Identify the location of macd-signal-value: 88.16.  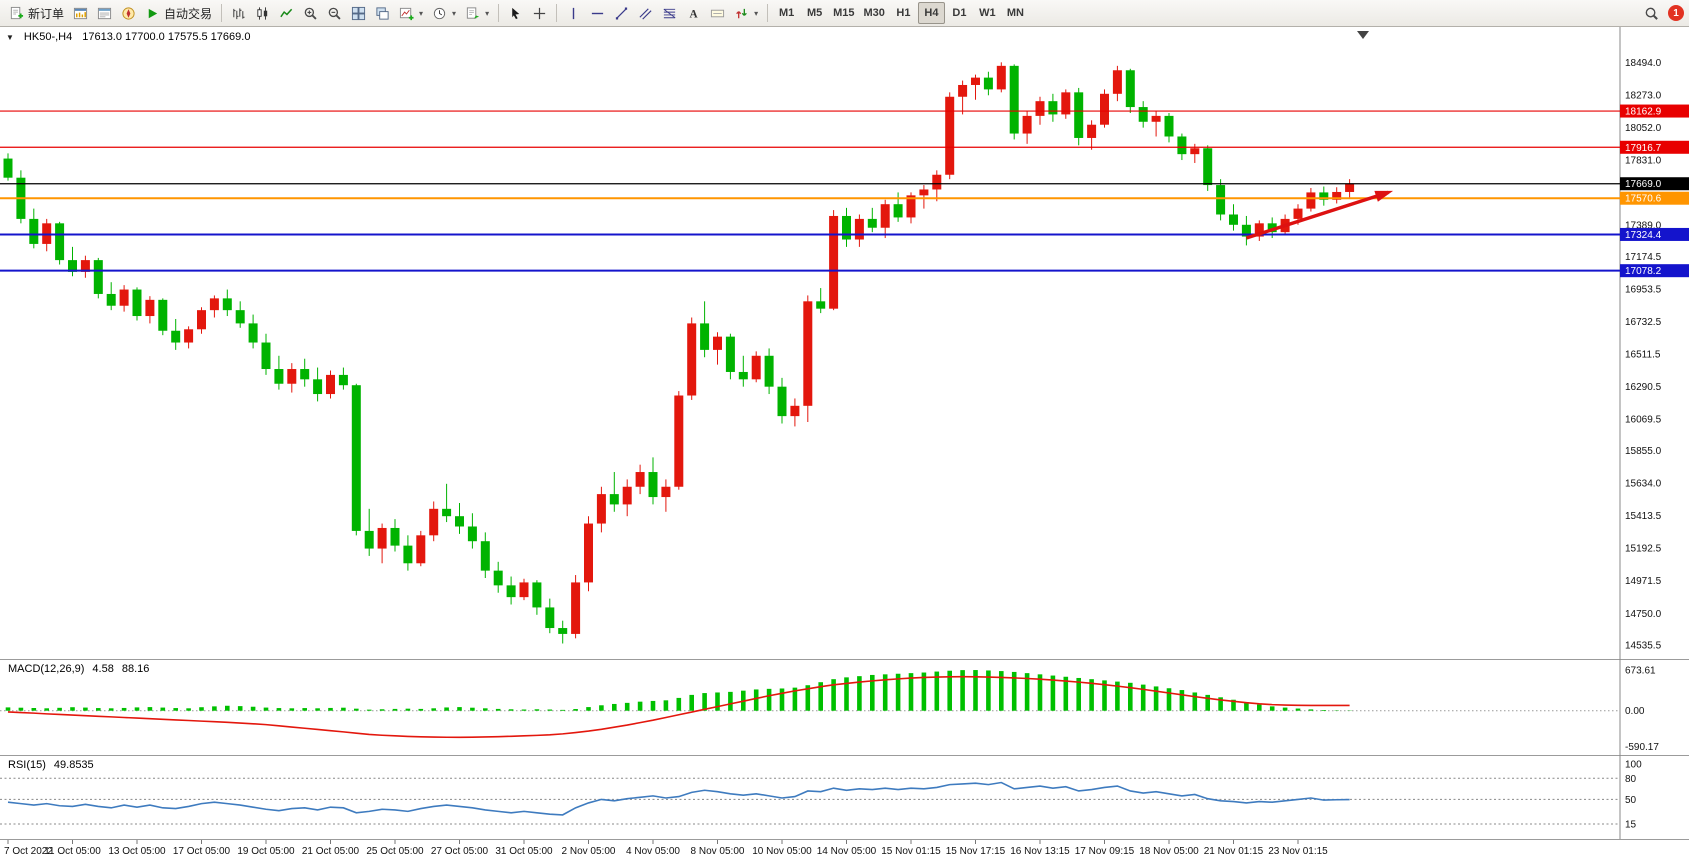
(135, 669).